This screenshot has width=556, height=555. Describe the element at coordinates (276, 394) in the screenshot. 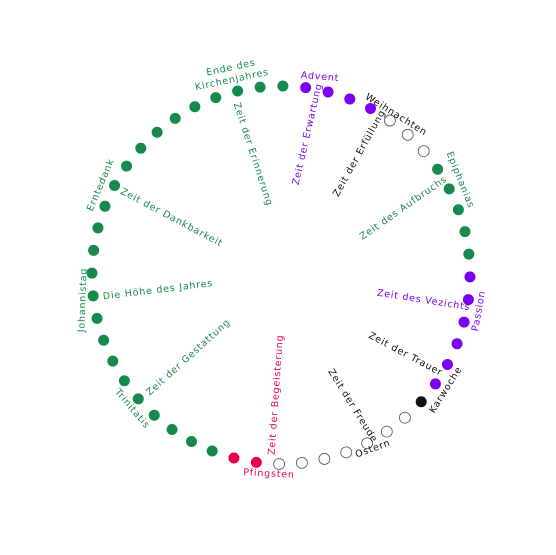

I see `label: Zeit der Begeisterung` at that location.